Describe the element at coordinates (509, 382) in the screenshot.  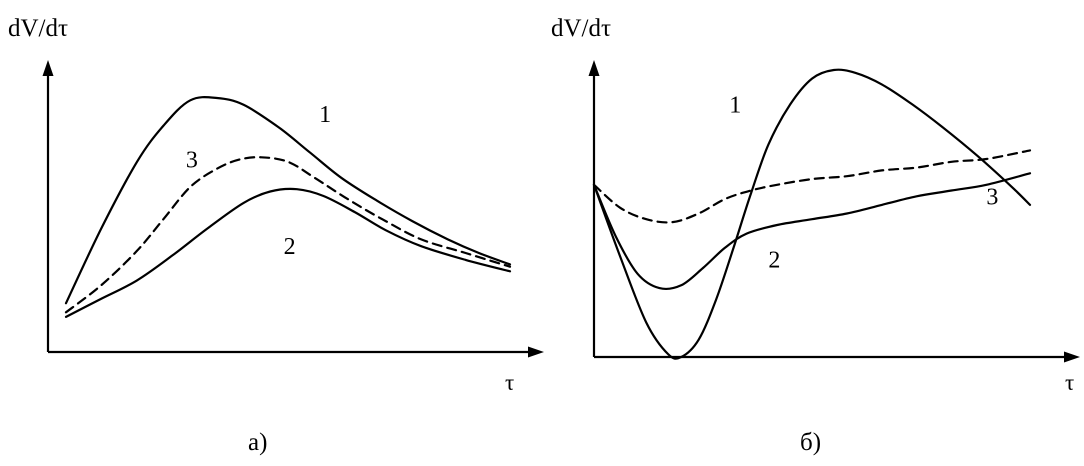
I see `chart-a-x-axis-label: τ` at that location.